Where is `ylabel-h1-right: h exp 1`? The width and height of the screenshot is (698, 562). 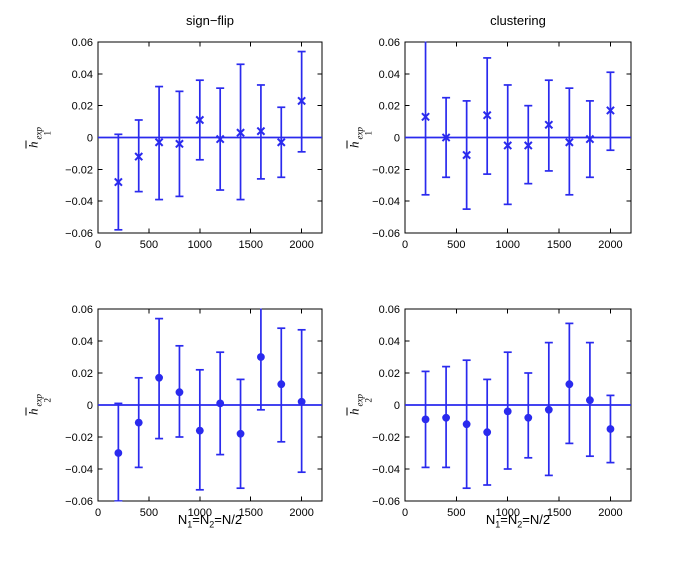
ylabel-h1-right: h exp 1 is located at coordinates (360, 137).